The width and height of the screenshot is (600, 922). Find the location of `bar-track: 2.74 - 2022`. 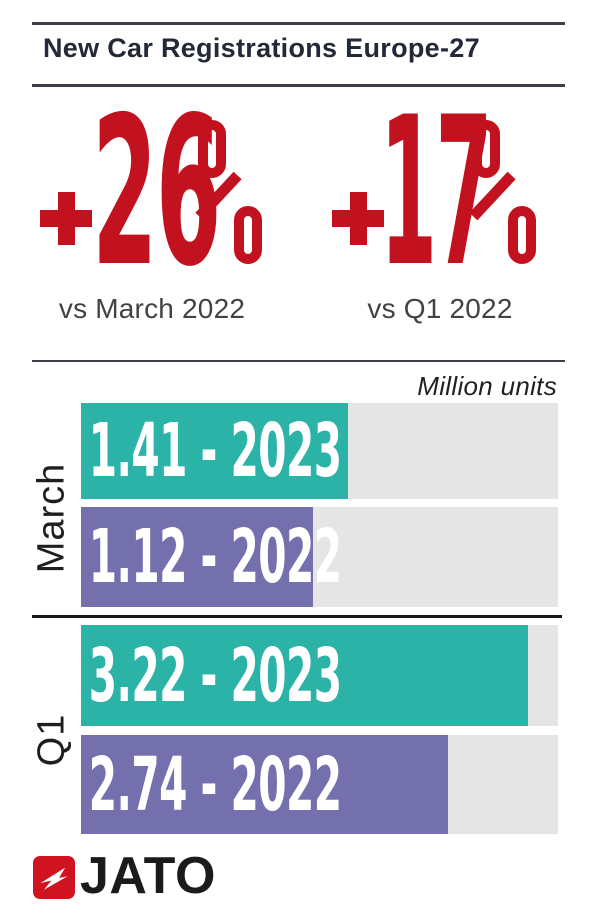

bar-track: 2.74 - 2022 is located at coordinates (319, 784).